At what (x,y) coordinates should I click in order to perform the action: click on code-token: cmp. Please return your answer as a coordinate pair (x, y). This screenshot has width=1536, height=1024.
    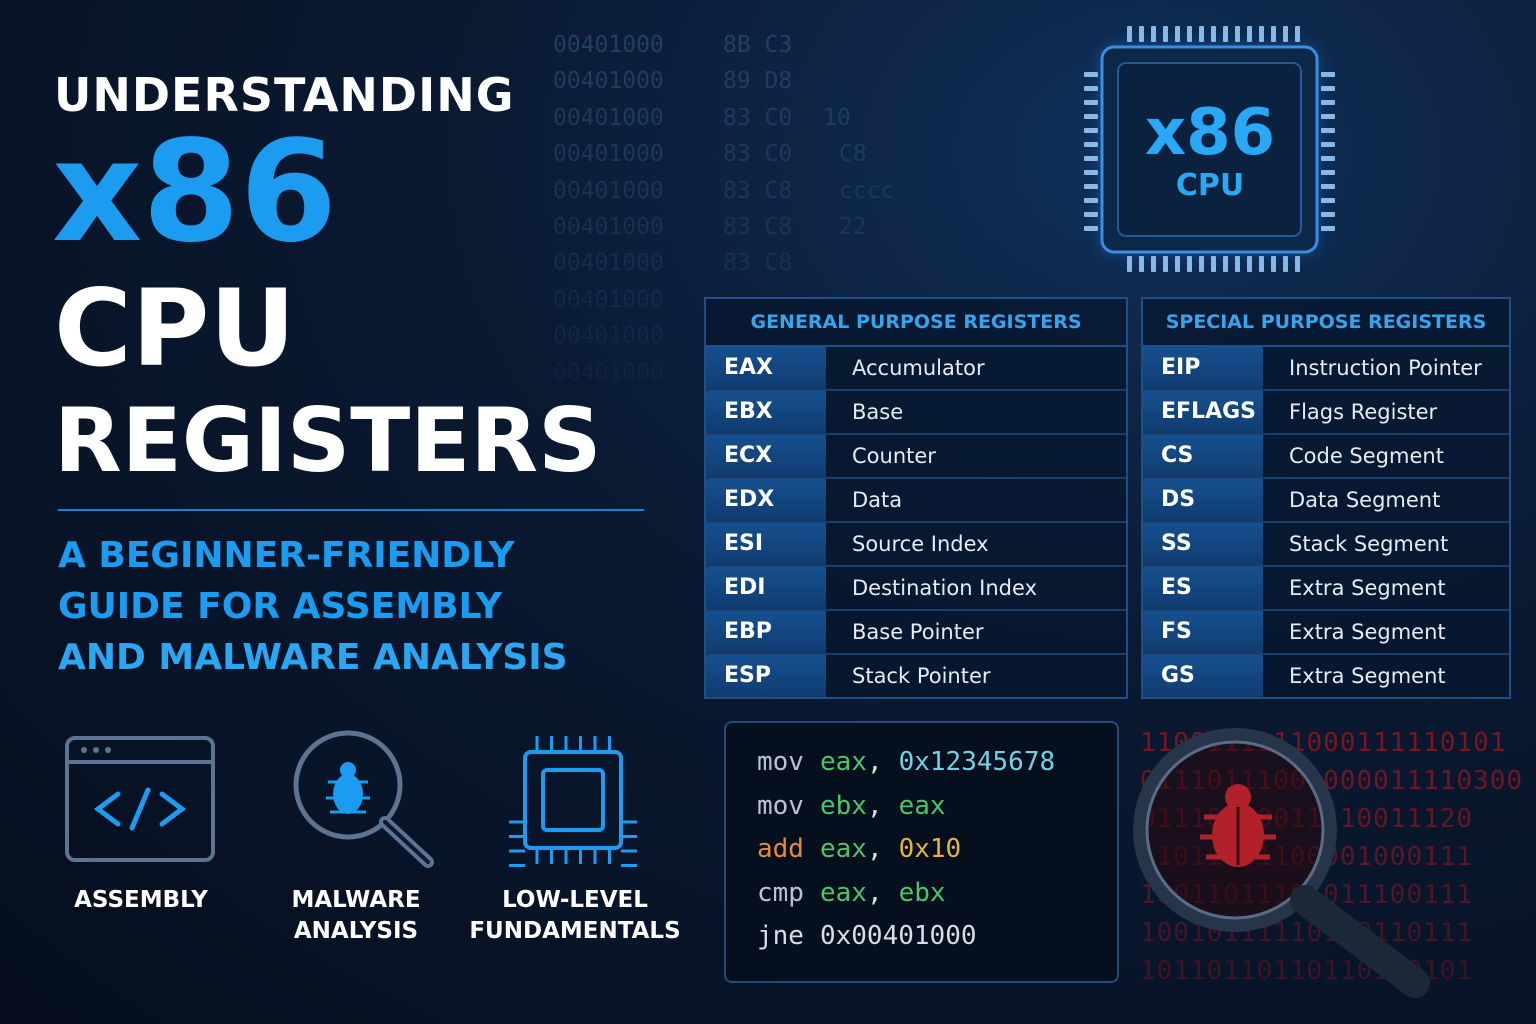
    Looking at the image, I should click on (780, 892).